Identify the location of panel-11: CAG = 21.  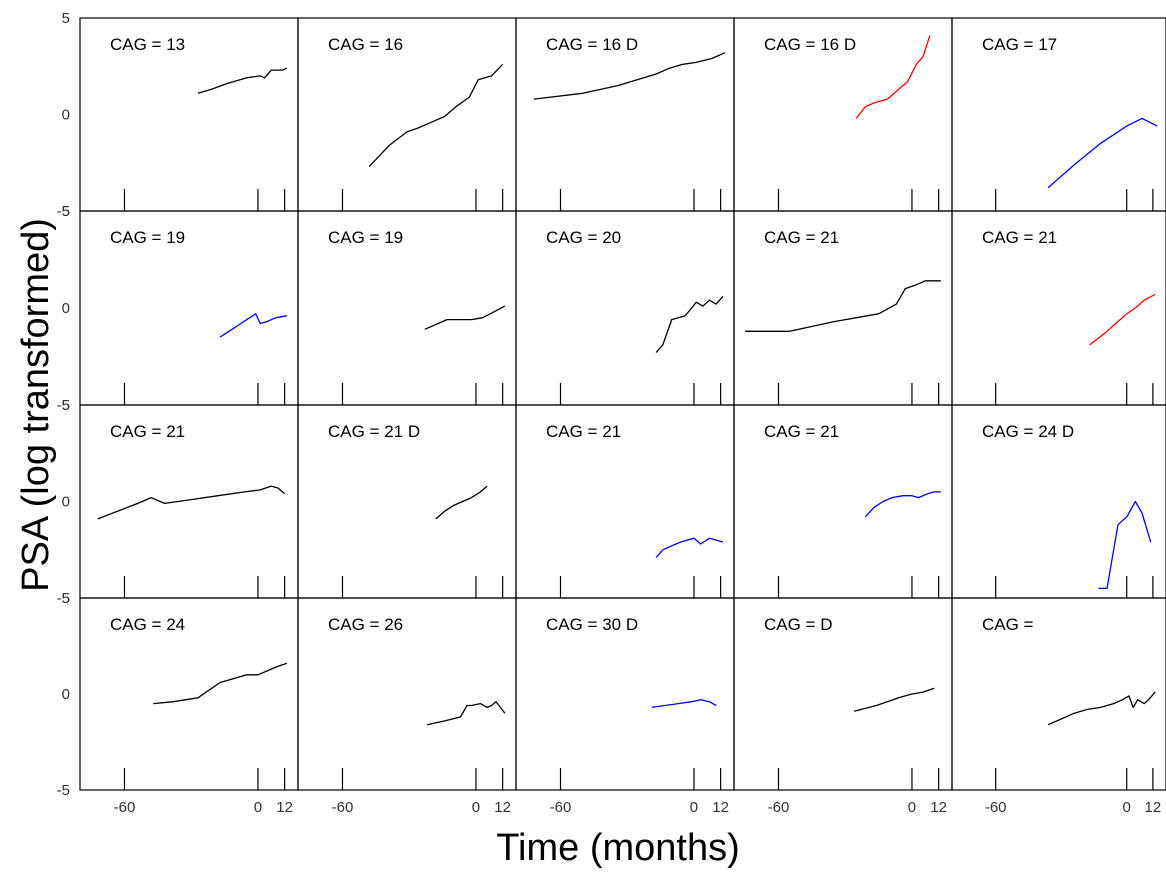
(189, 501).